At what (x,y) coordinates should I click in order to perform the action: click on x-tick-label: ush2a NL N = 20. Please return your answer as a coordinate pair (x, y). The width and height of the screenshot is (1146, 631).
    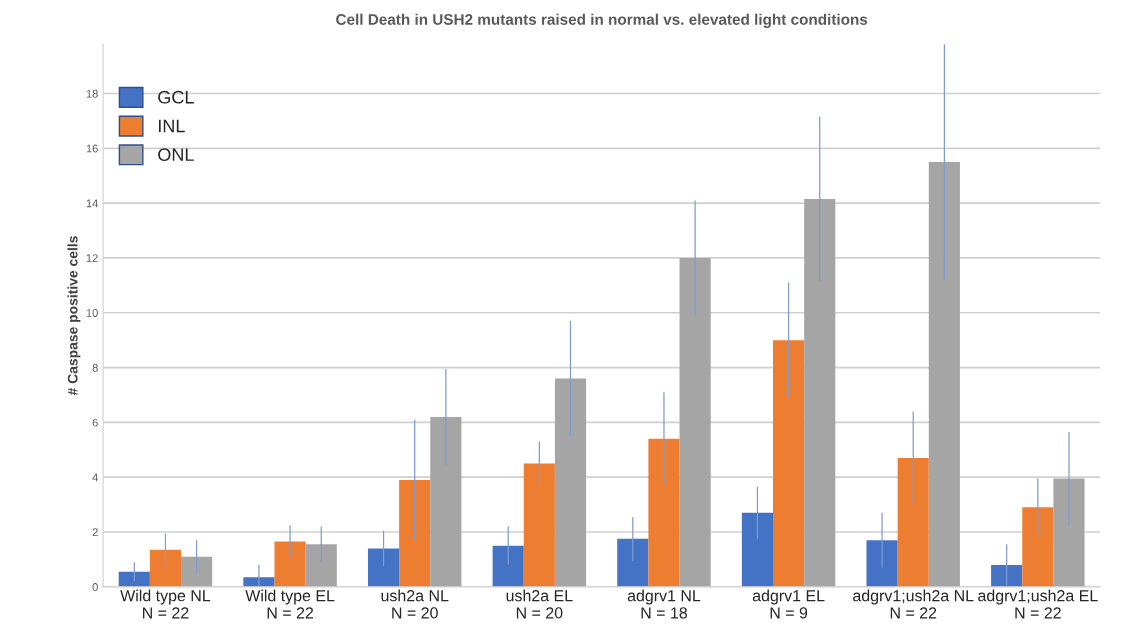
    Looking at the image, I should click on (415, 604).